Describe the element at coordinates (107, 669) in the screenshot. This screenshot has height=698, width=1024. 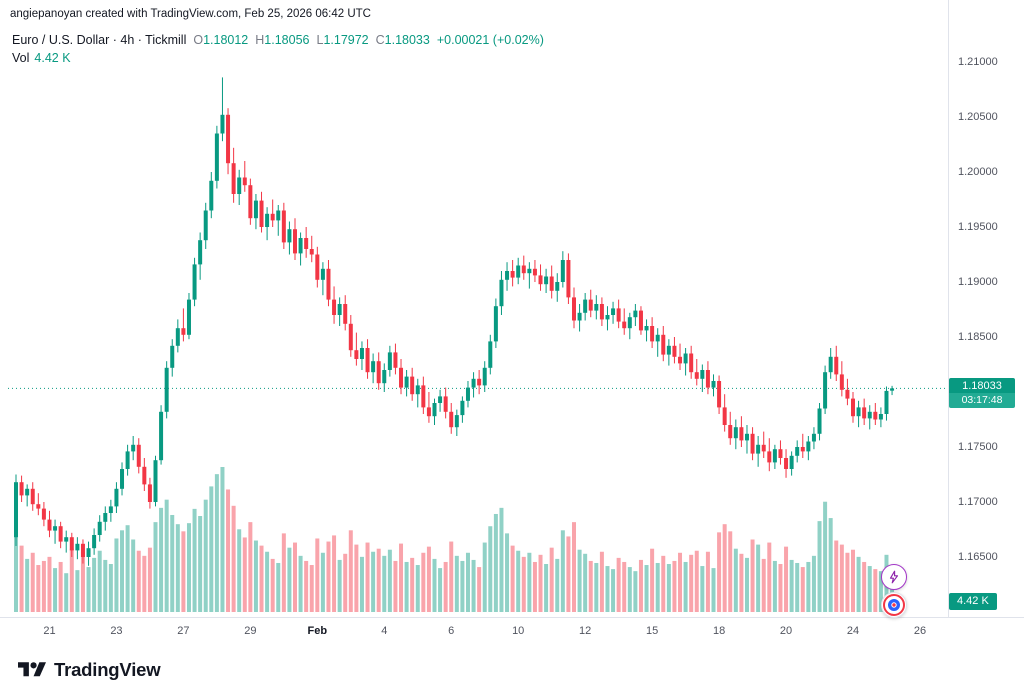
I see `brand-wordmark: TradingView` at that location.